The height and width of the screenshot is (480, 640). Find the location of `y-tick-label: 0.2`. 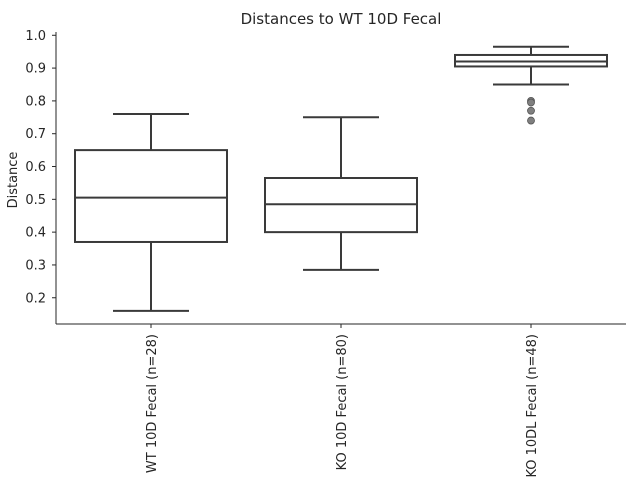

y-tick-label: 0.2 is located at coordinates (35, 298).